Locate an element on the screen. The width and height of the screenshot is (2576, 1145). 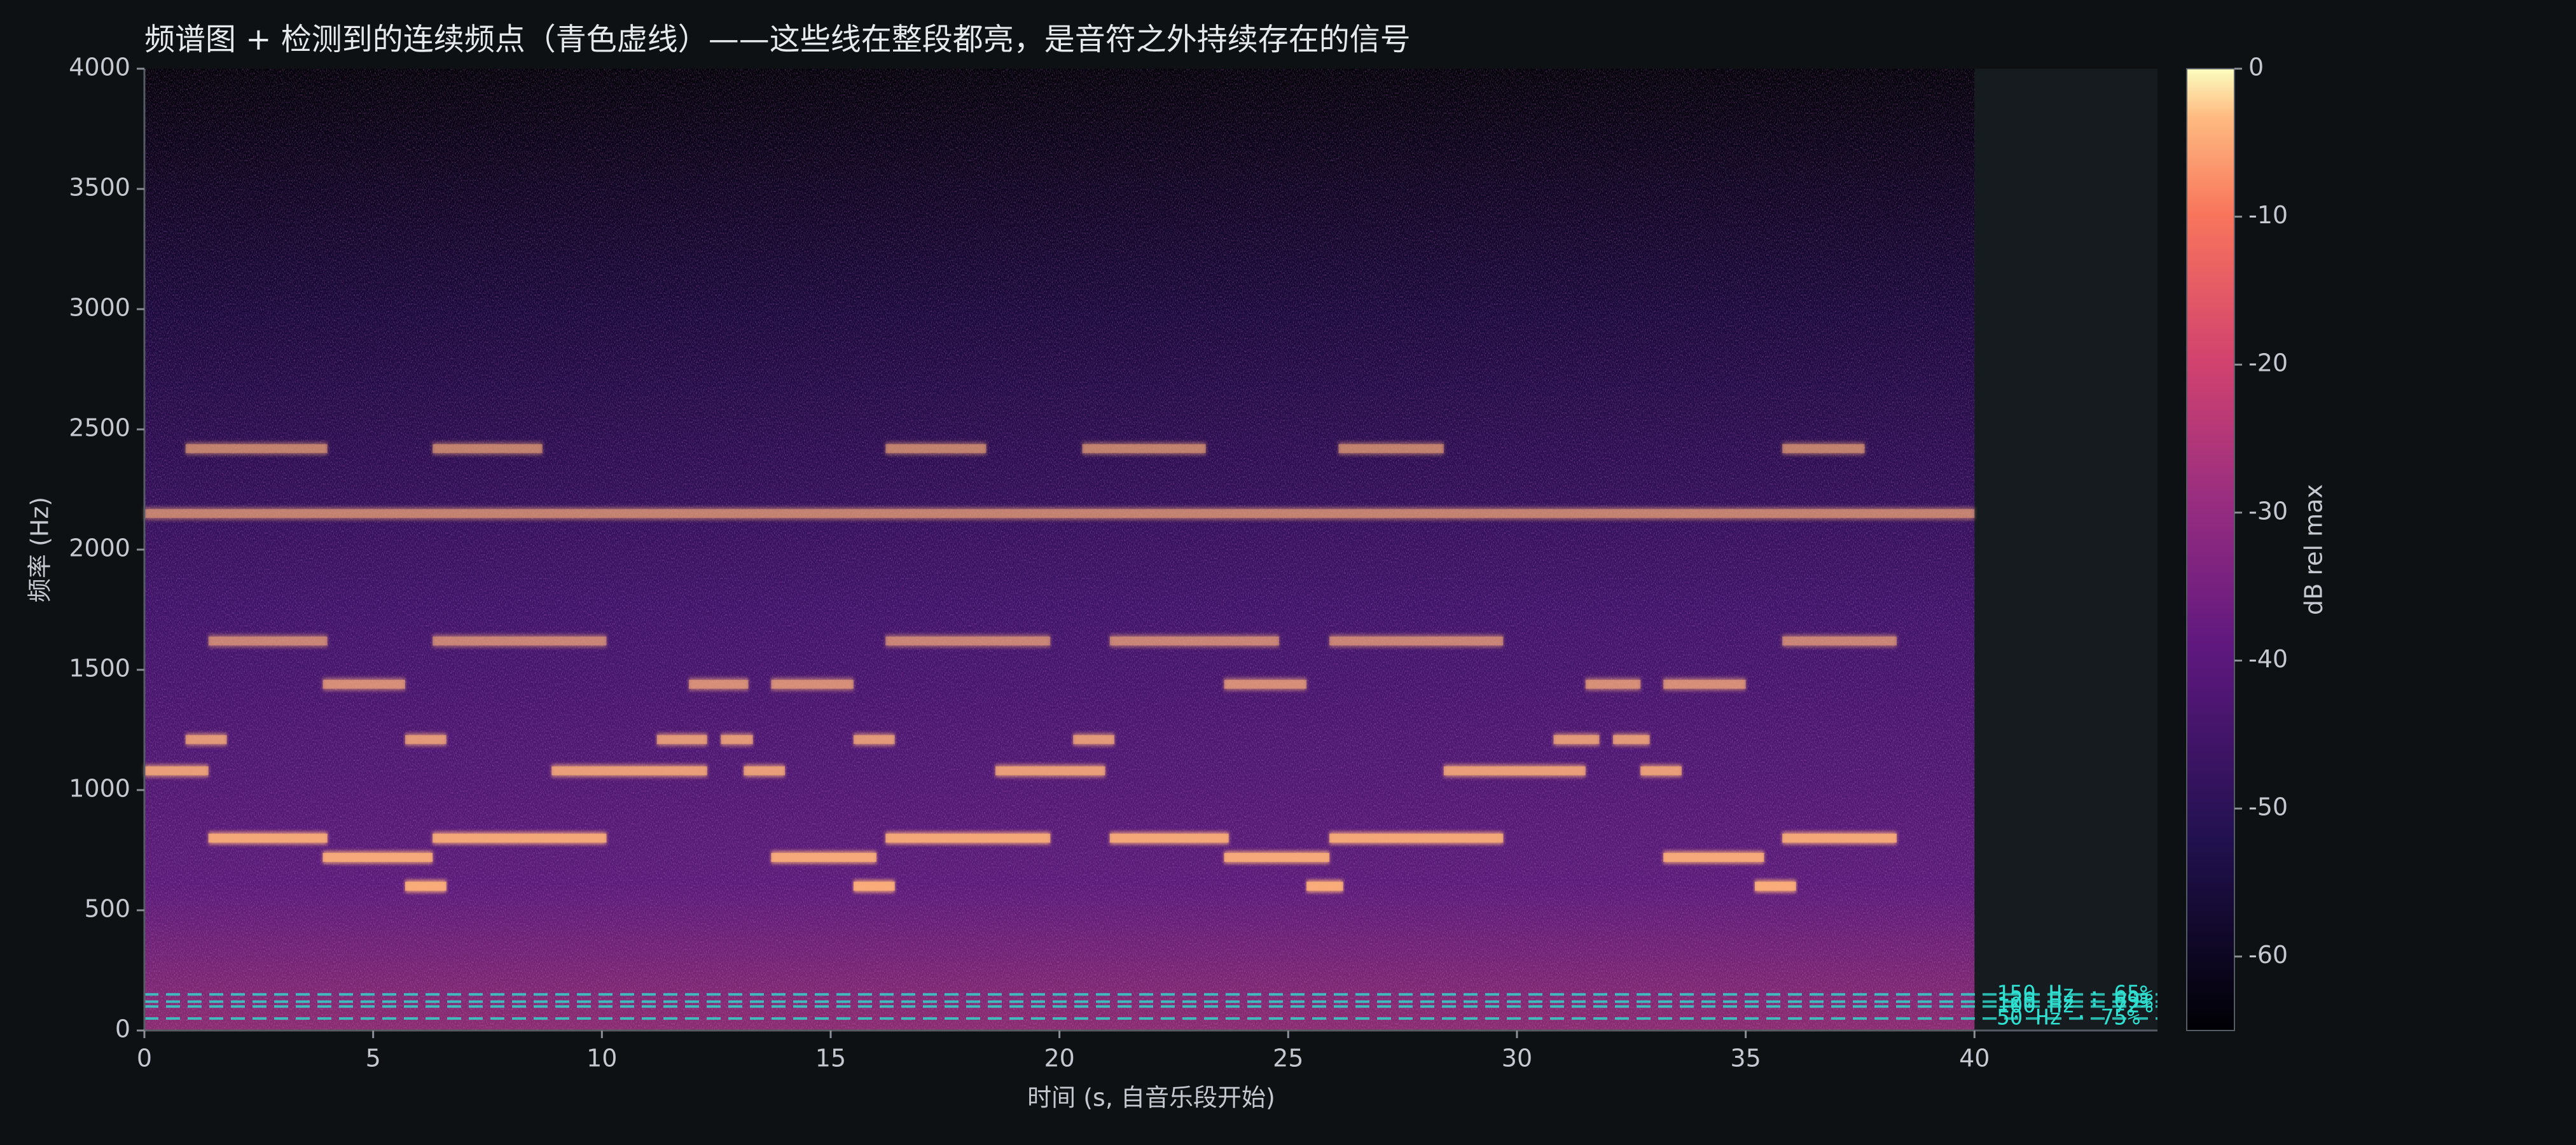
detected-label: 100 Hz · 72% is located at coordinates (2075, 1005).